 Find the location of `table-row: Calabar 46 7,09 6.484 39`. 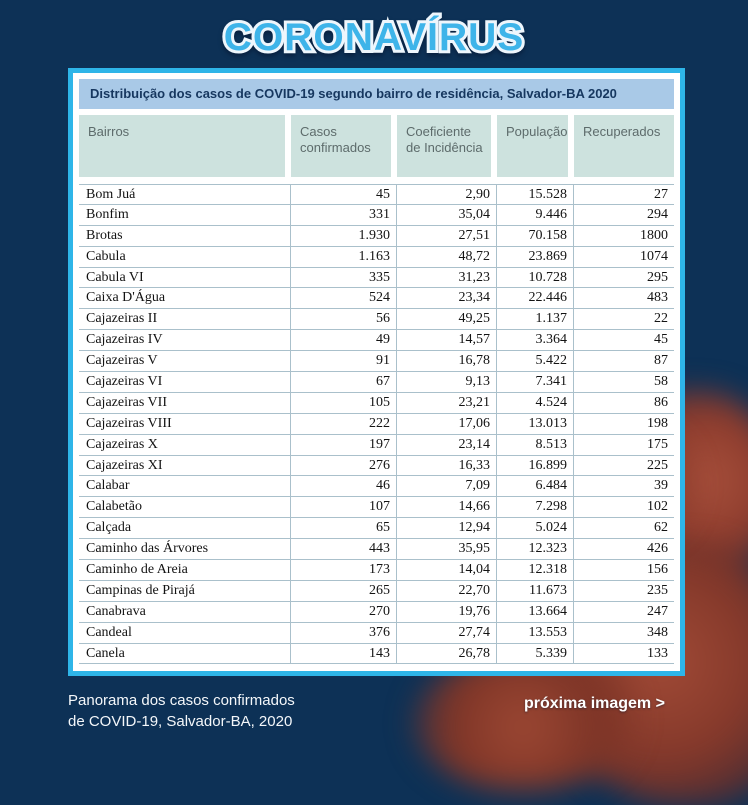

table-row: Calabar 46 7,09 6.484 39 is located at coordinates (376, 487).